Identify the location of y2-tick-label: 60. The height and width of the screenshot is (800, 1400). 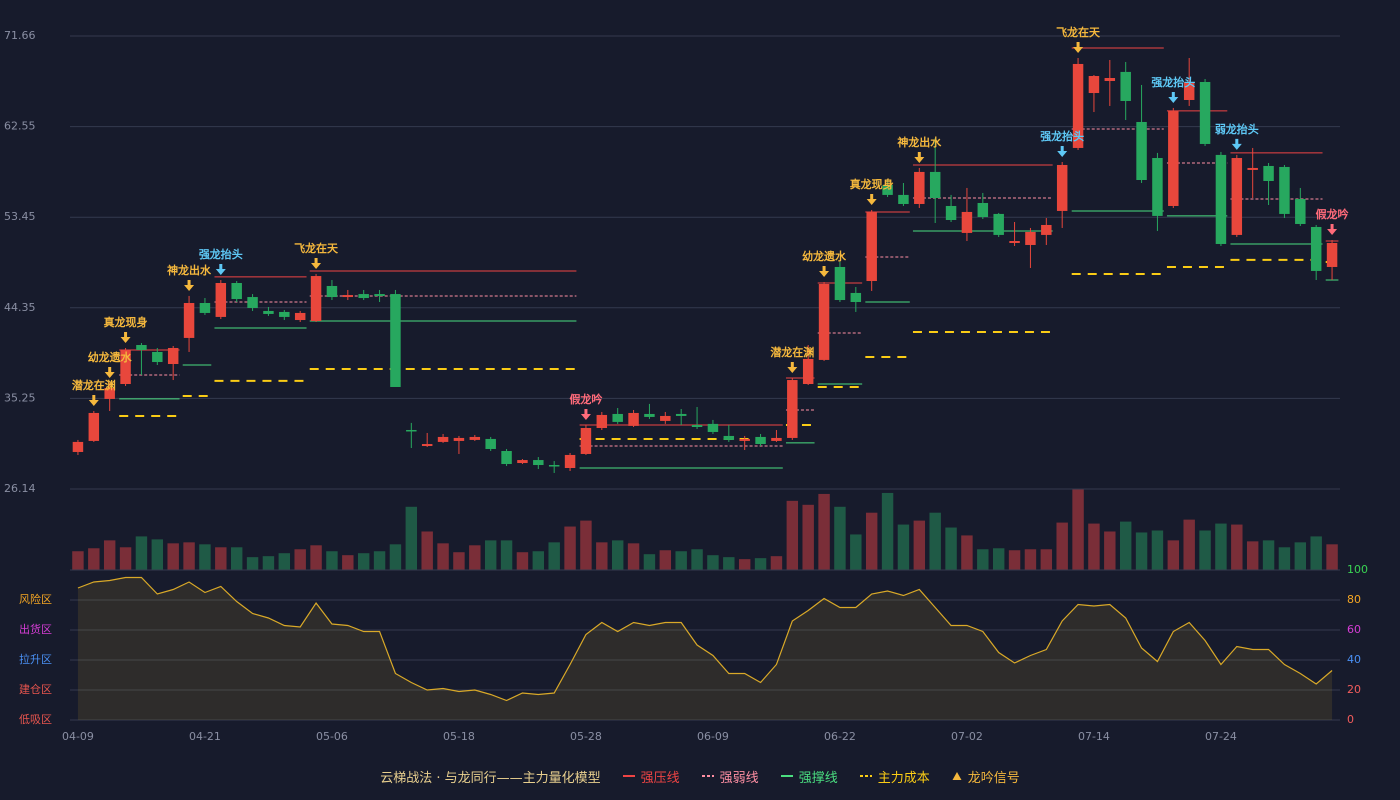
(1354, 629).